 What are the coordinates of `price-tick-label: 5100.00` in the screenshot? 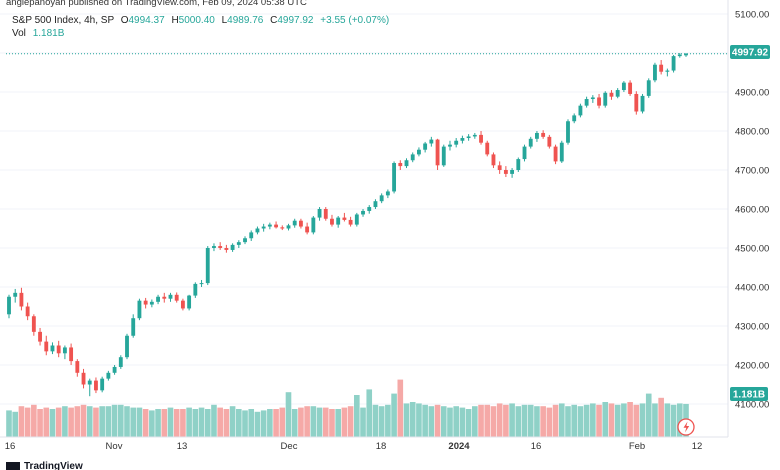 It's located at (752, 15).